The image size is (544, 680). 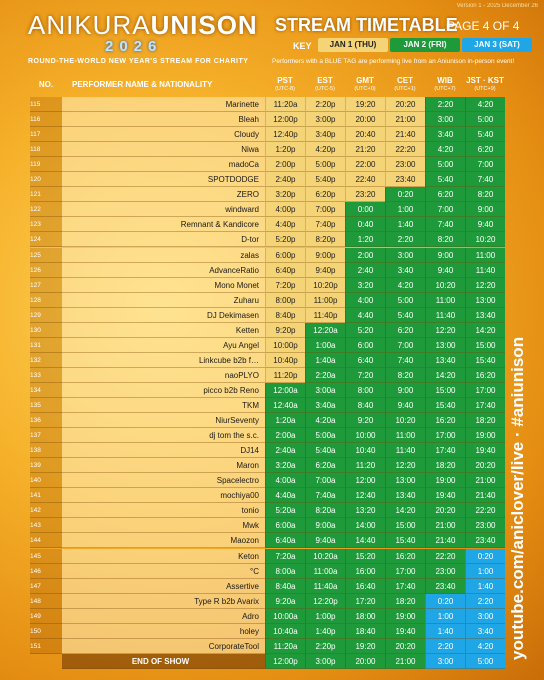 What do you see at coordinates (46, 105) in the screenshot?
I see `row-number: 115` at bounding box center [46, 105].